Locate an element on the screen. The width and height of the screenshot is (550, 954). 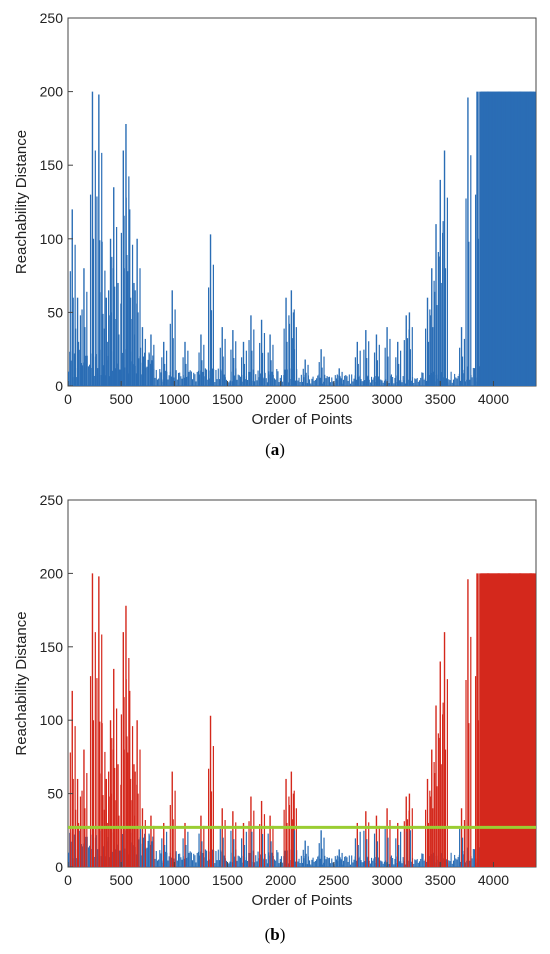
panel-caption-b: (b) is located at coordinates (275, 934).